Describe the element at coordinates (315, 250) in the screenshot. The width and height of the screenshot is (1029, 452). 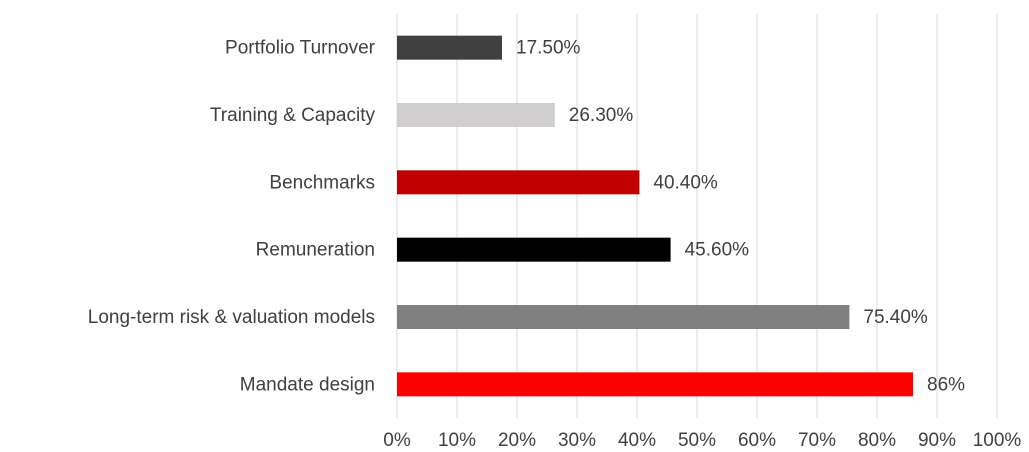
I see `y-tick-label: Remuneration` at that location.